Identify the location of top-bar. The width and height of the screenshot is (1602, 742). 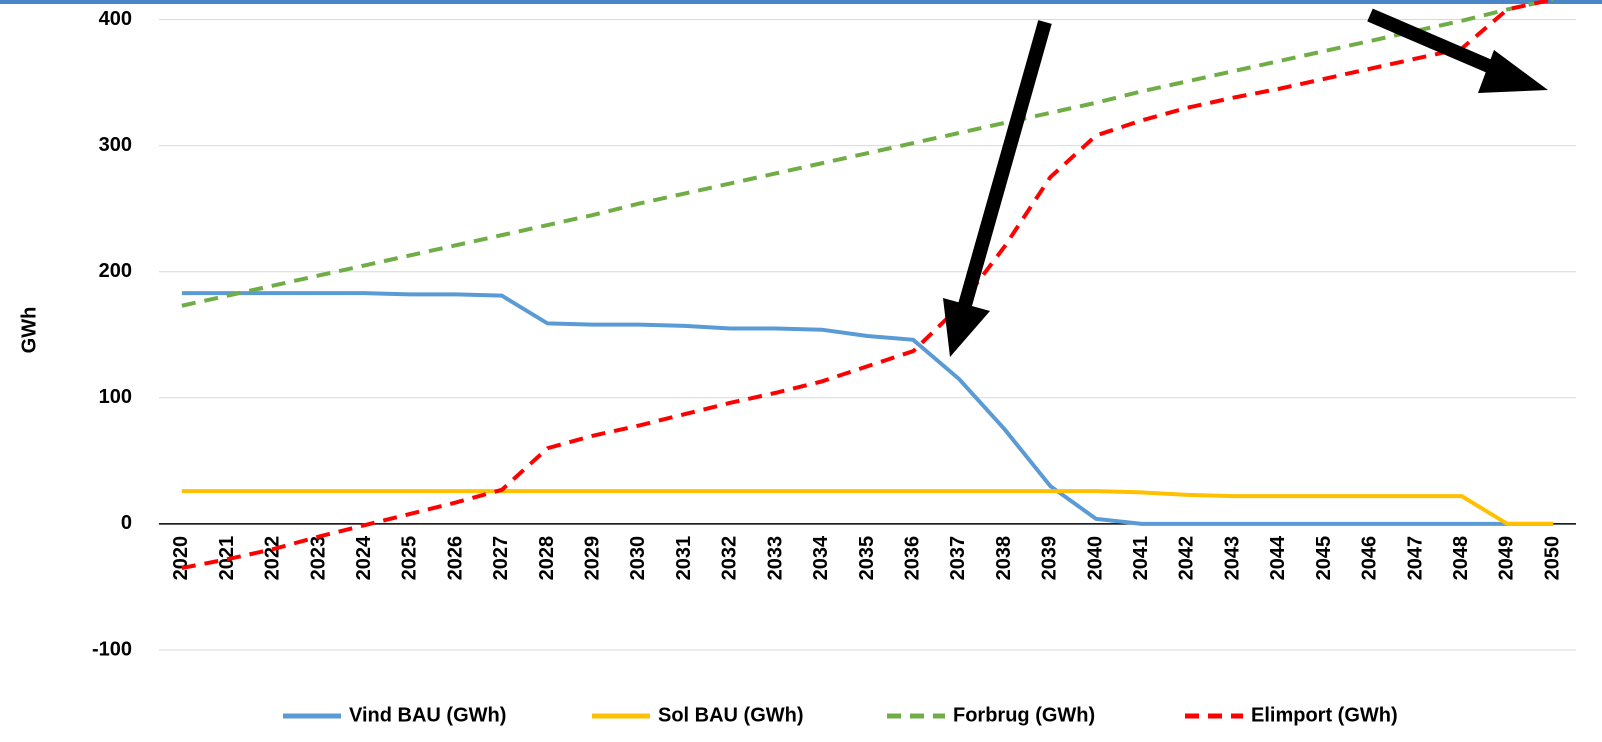
(801, 2).